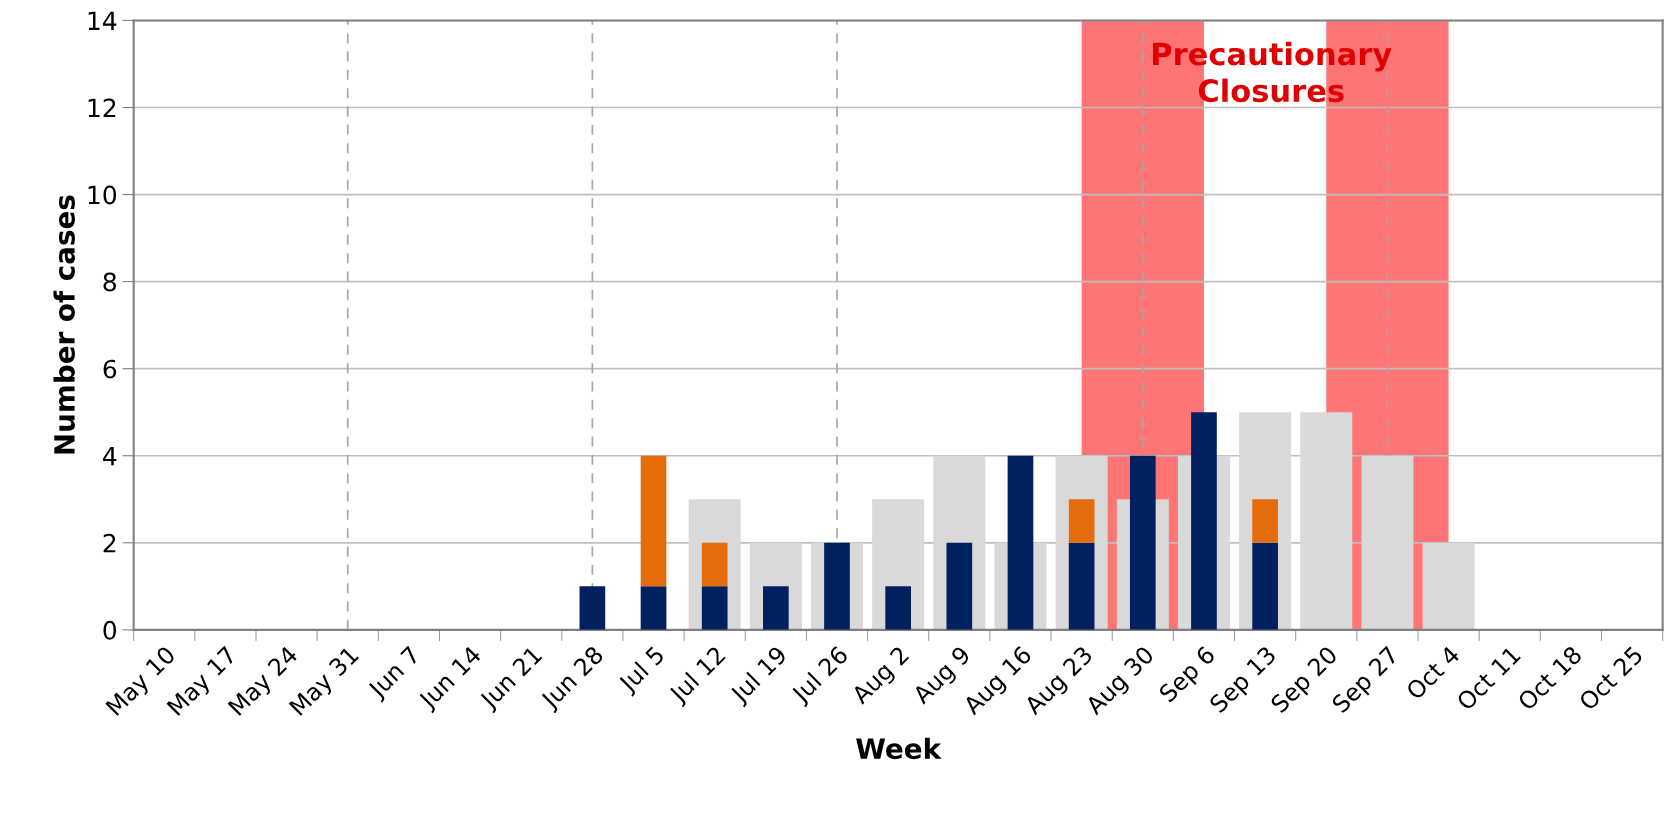 Image resolution: width=1671 pixels, height=818 pixels. What do you see at coordinates (820, 676) in the screenshot?
I see `x-tick-label: Jul 26` at bounding box center [820, 676].